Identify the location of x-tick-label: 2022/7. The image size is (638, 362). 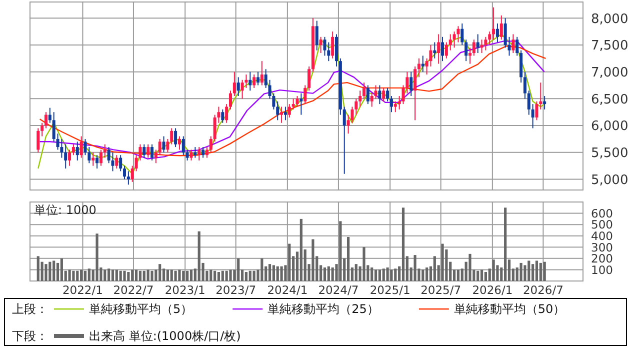
(133, 290).